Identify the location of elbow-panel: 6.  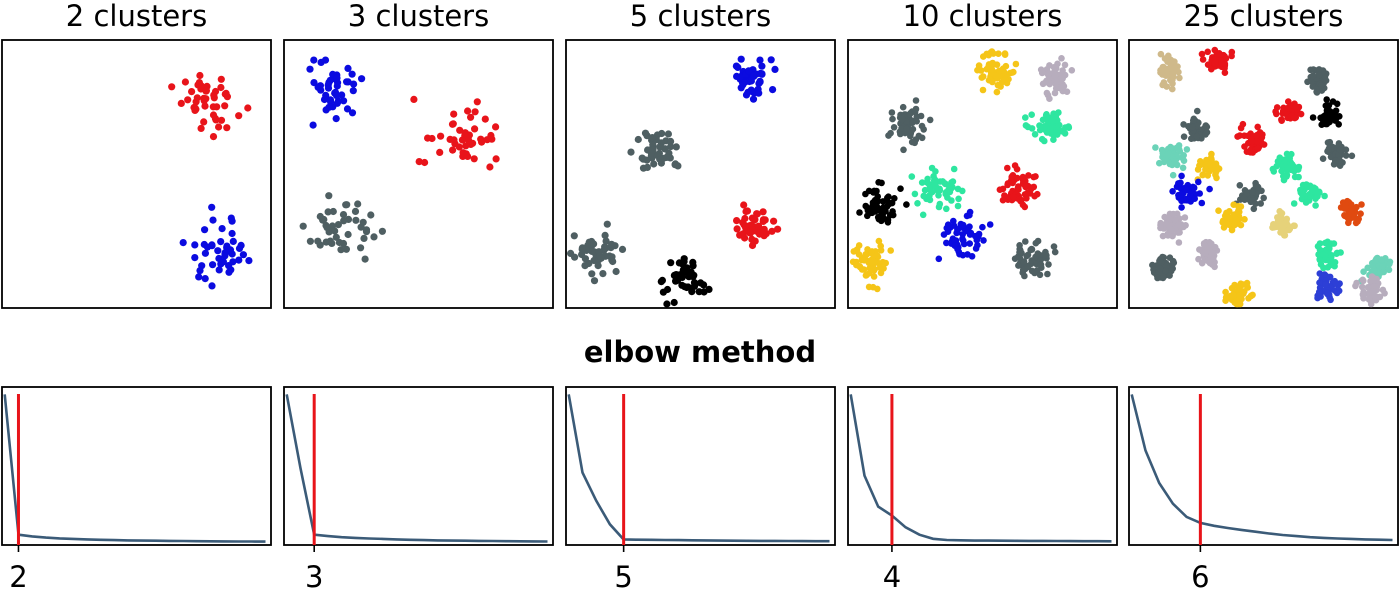
(1263, 489).